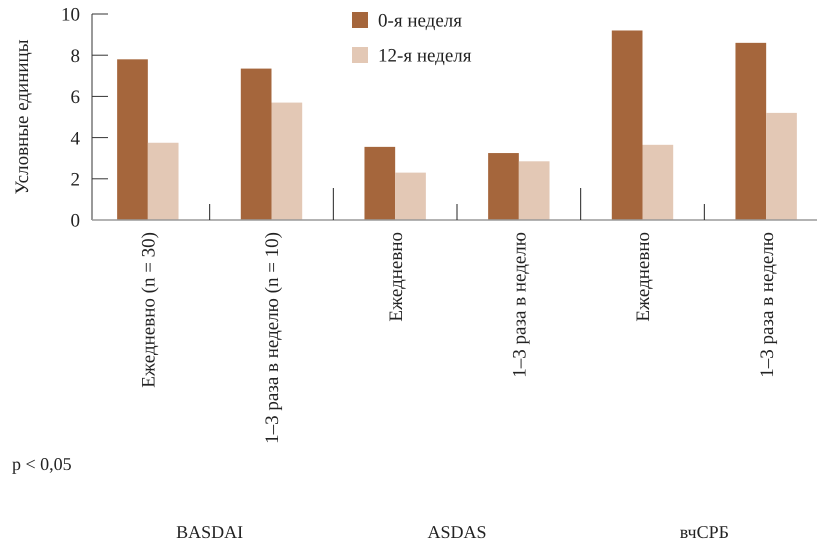 Image resolution: width=817 pixels, height=544 pixels. I want to click on y-tick-label: 0, so click(75, 221).